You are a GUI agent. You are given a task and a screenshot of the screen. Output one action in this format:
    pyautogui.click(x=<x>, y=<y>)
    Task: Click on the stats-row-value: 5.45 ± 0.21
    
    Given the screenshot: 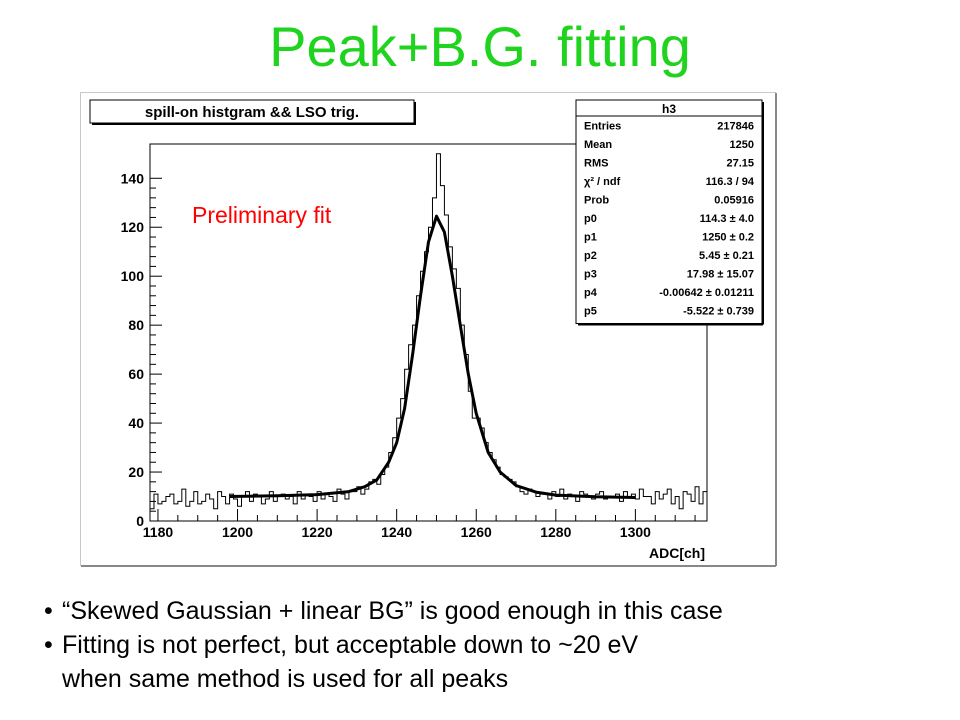 What is the action you would take?
    pyautogui.click(x=726, y=256)
    